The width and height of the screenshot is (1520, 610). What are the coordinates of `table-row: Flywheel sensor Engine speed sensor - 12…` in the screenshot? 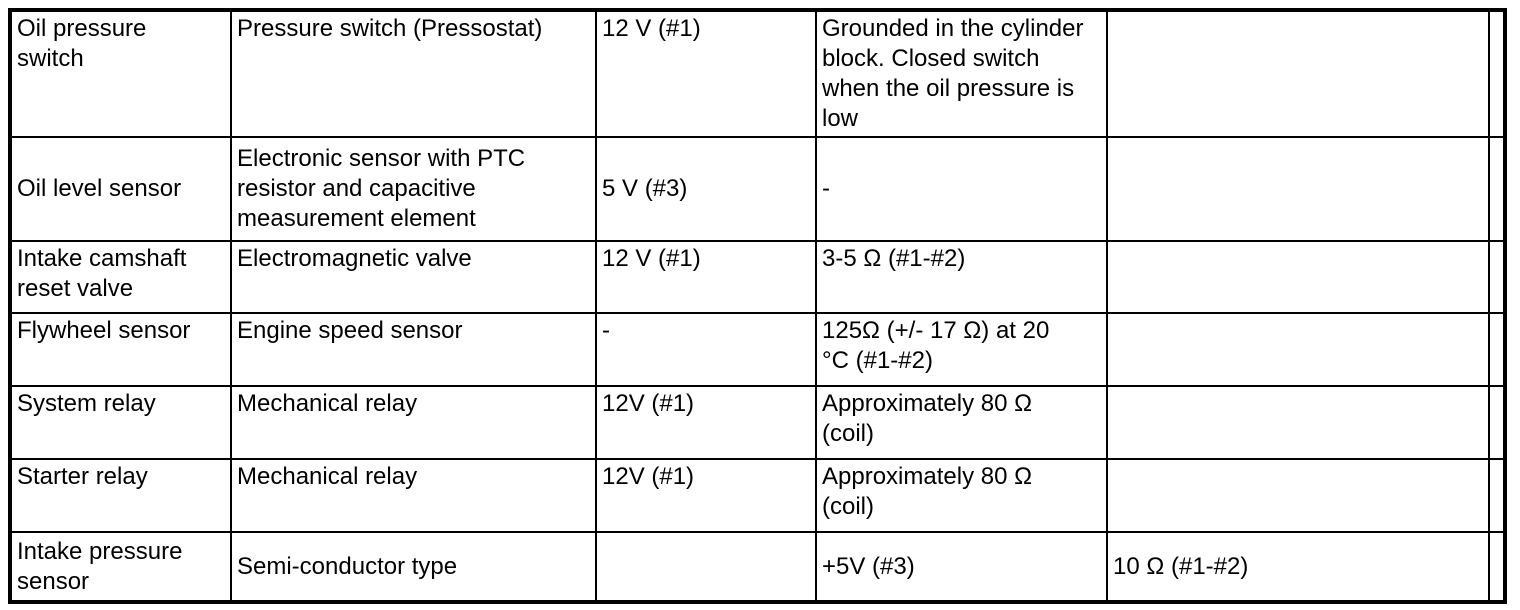 It's located at (757, 349).